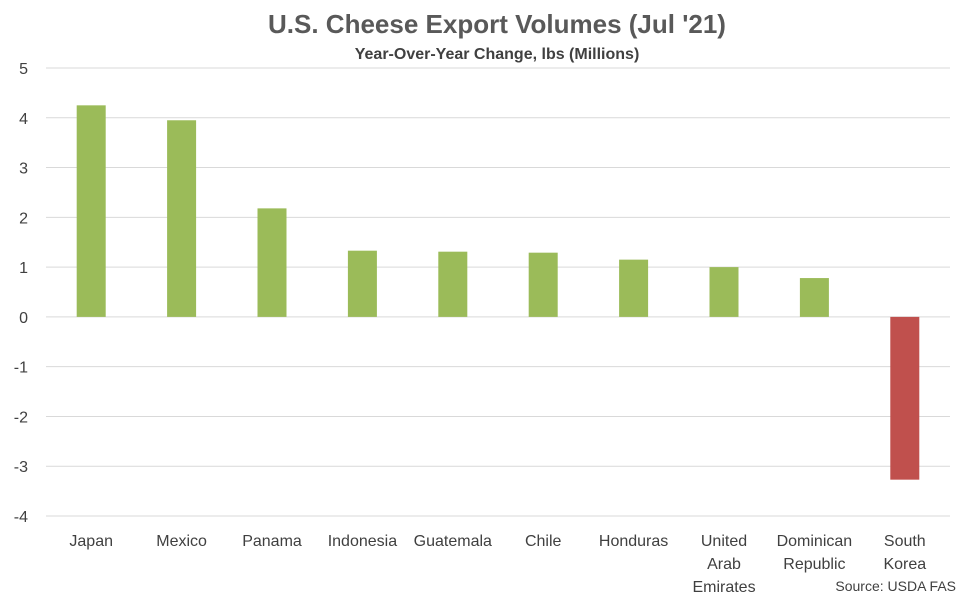 The image size is (975, 600). I want to click on x-category-label-line: Emirates, so click(723, 587).